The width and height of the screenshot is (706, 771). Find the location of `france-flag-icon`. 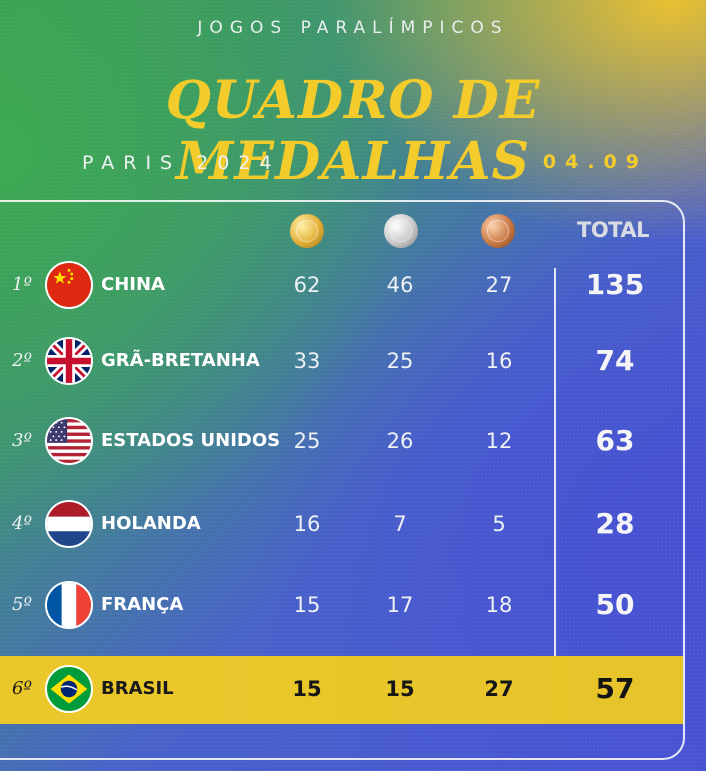

france-flag-icon is located at coordinates (69, 605).